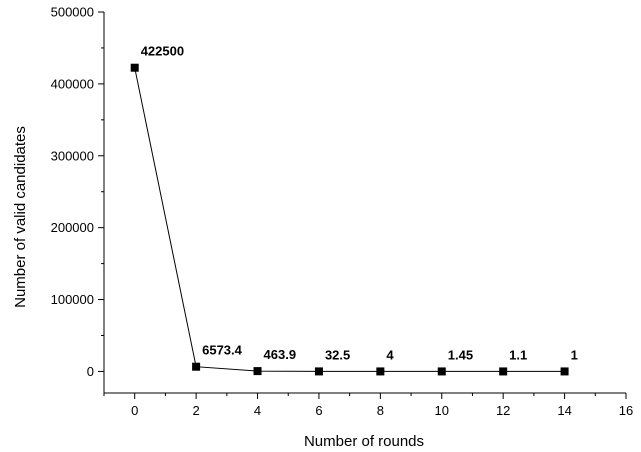 This screenshot has height=452, width=641. I want to click on y-tick-label: 0, so click(90, 371).